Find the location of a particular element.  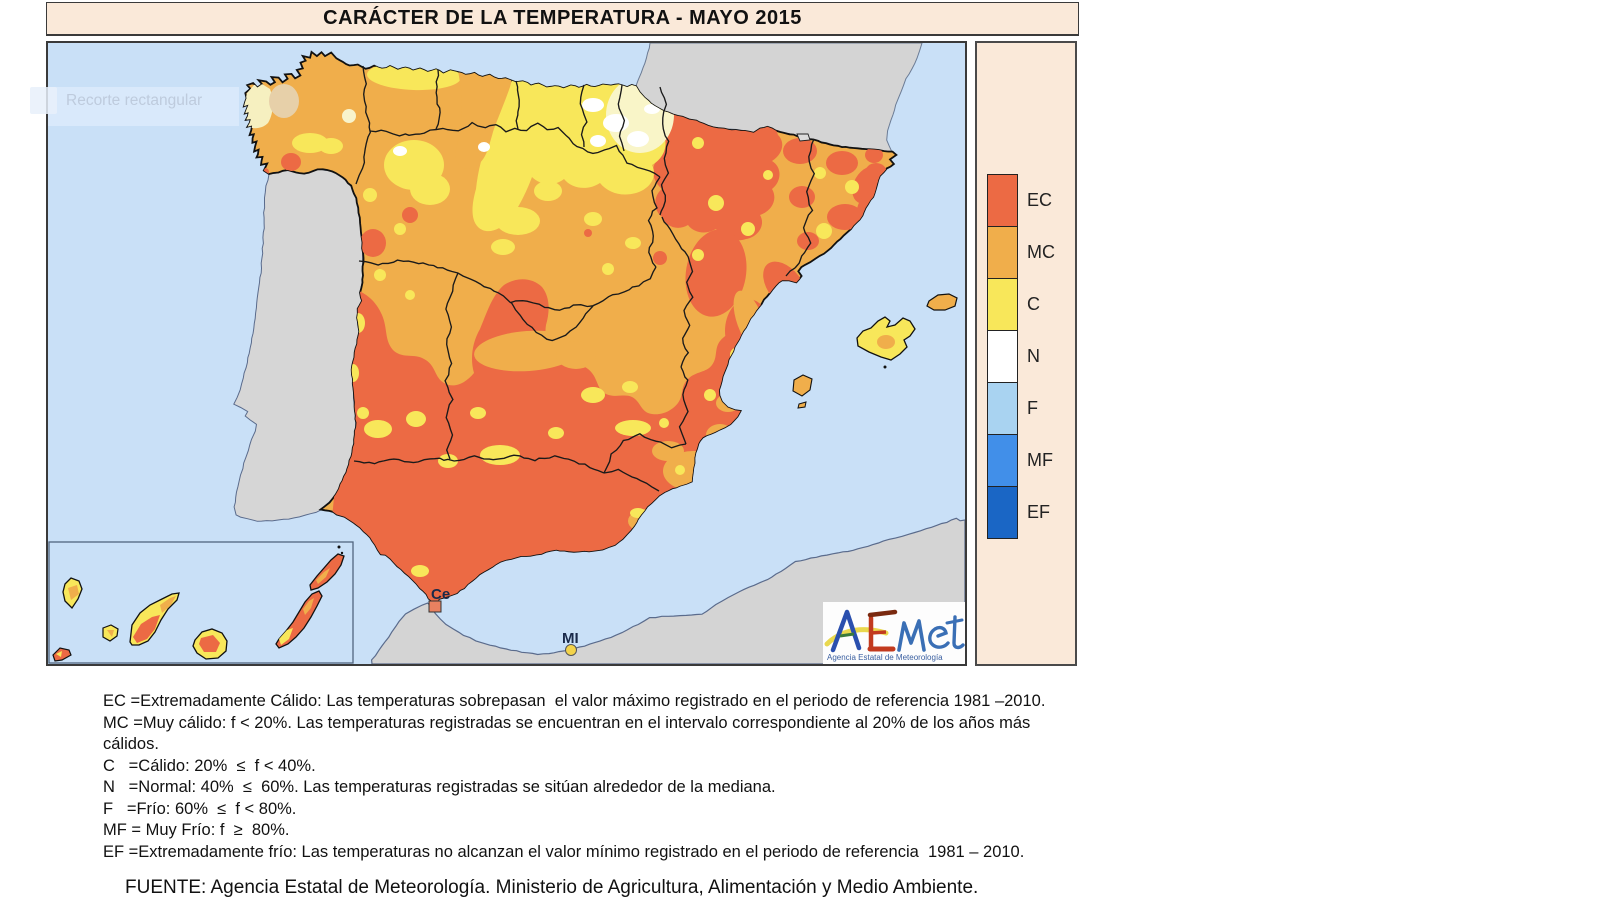

svg-text:Agencia Estatal de Meteorologí: Agencia Estatal de Meteorología is located at coordinates (885, 657).